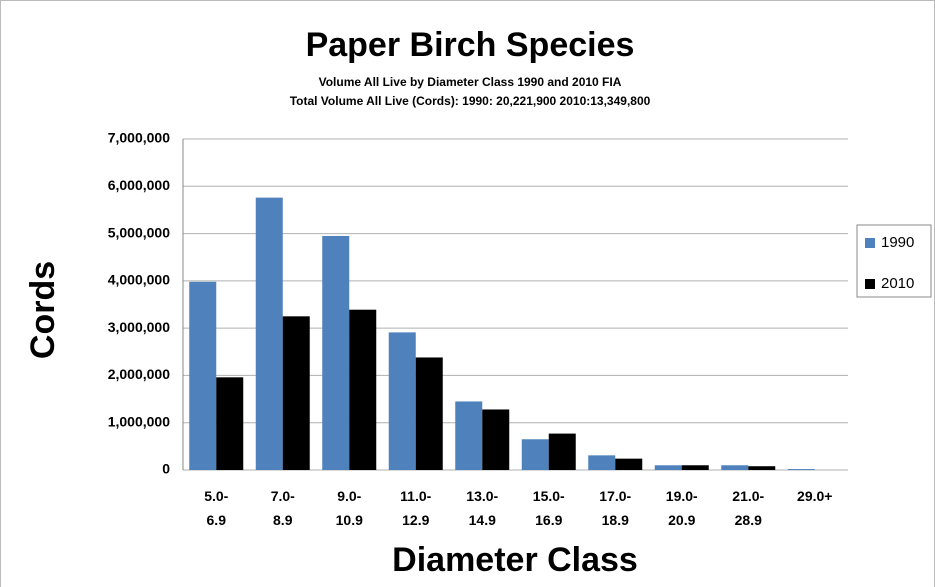  What do you see at coordinates (894, 261) in the screenshot?
I see `legend-box` at bounding box center [894, 261].